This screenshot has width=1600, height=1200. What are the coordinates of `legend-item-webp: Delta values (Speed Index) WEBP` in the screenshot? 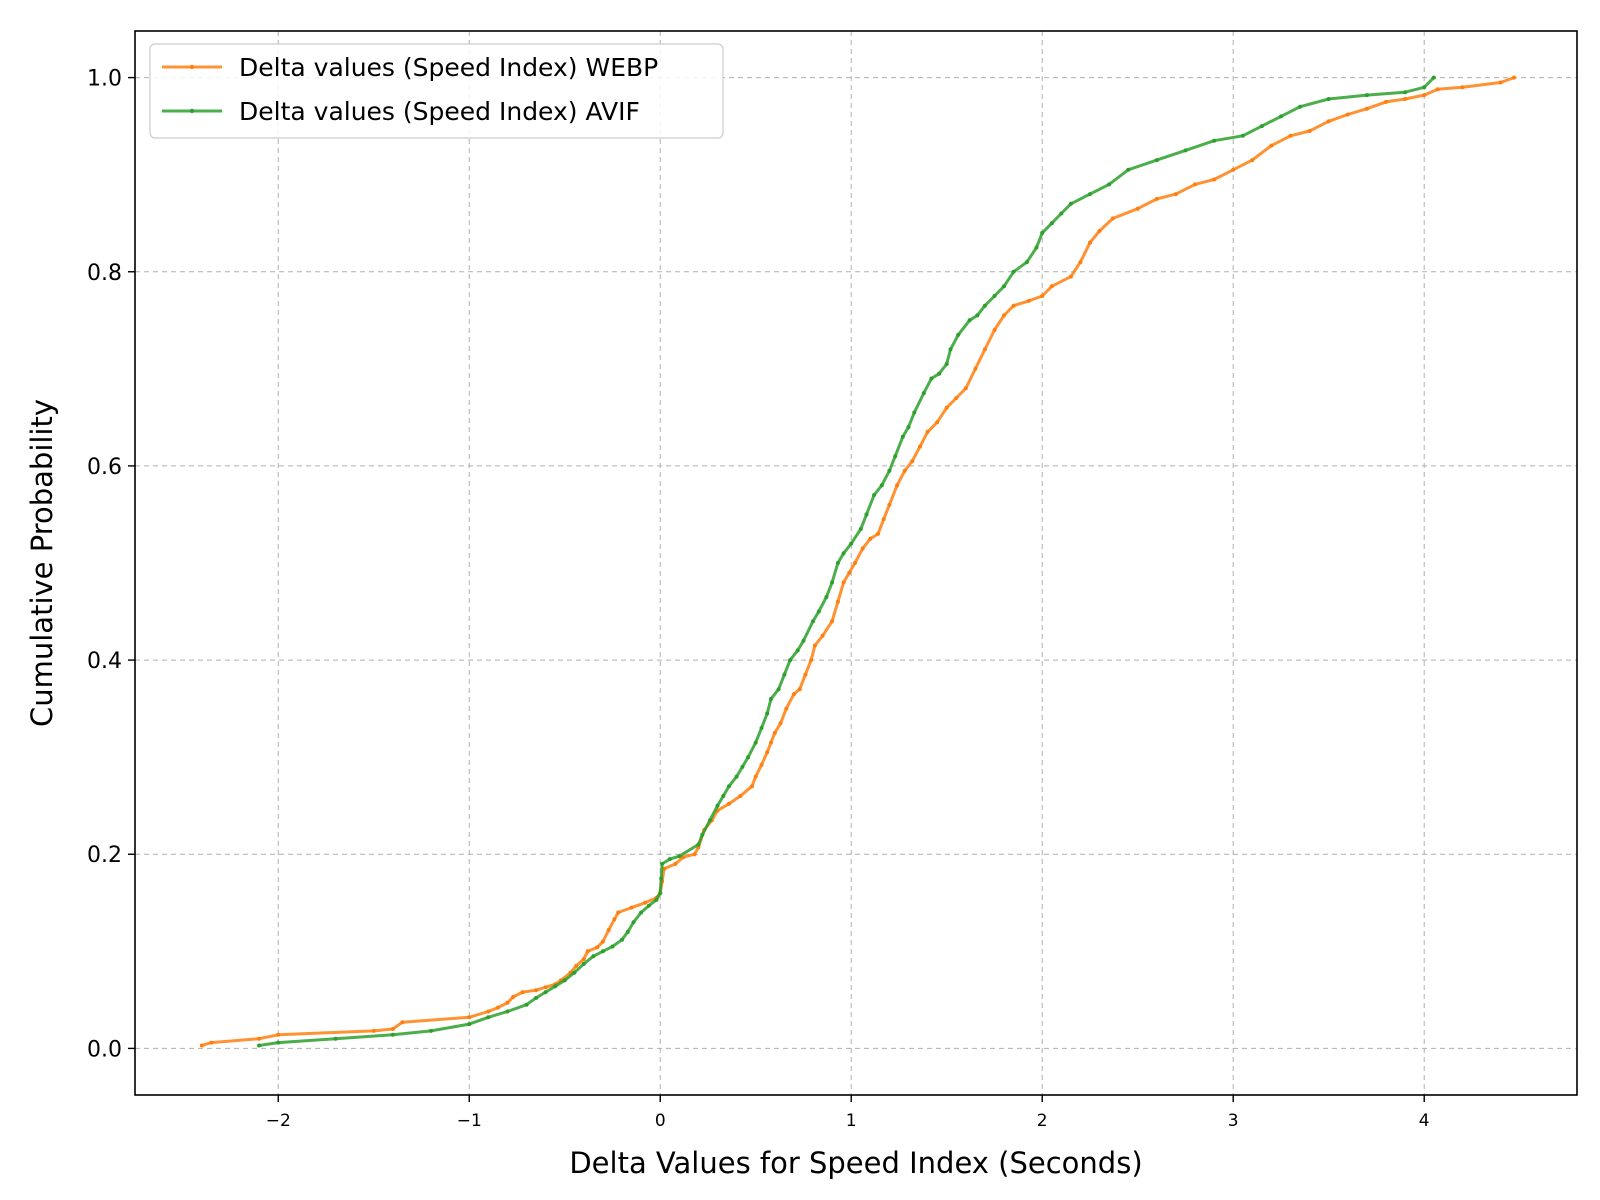 It's located at (410, 67).